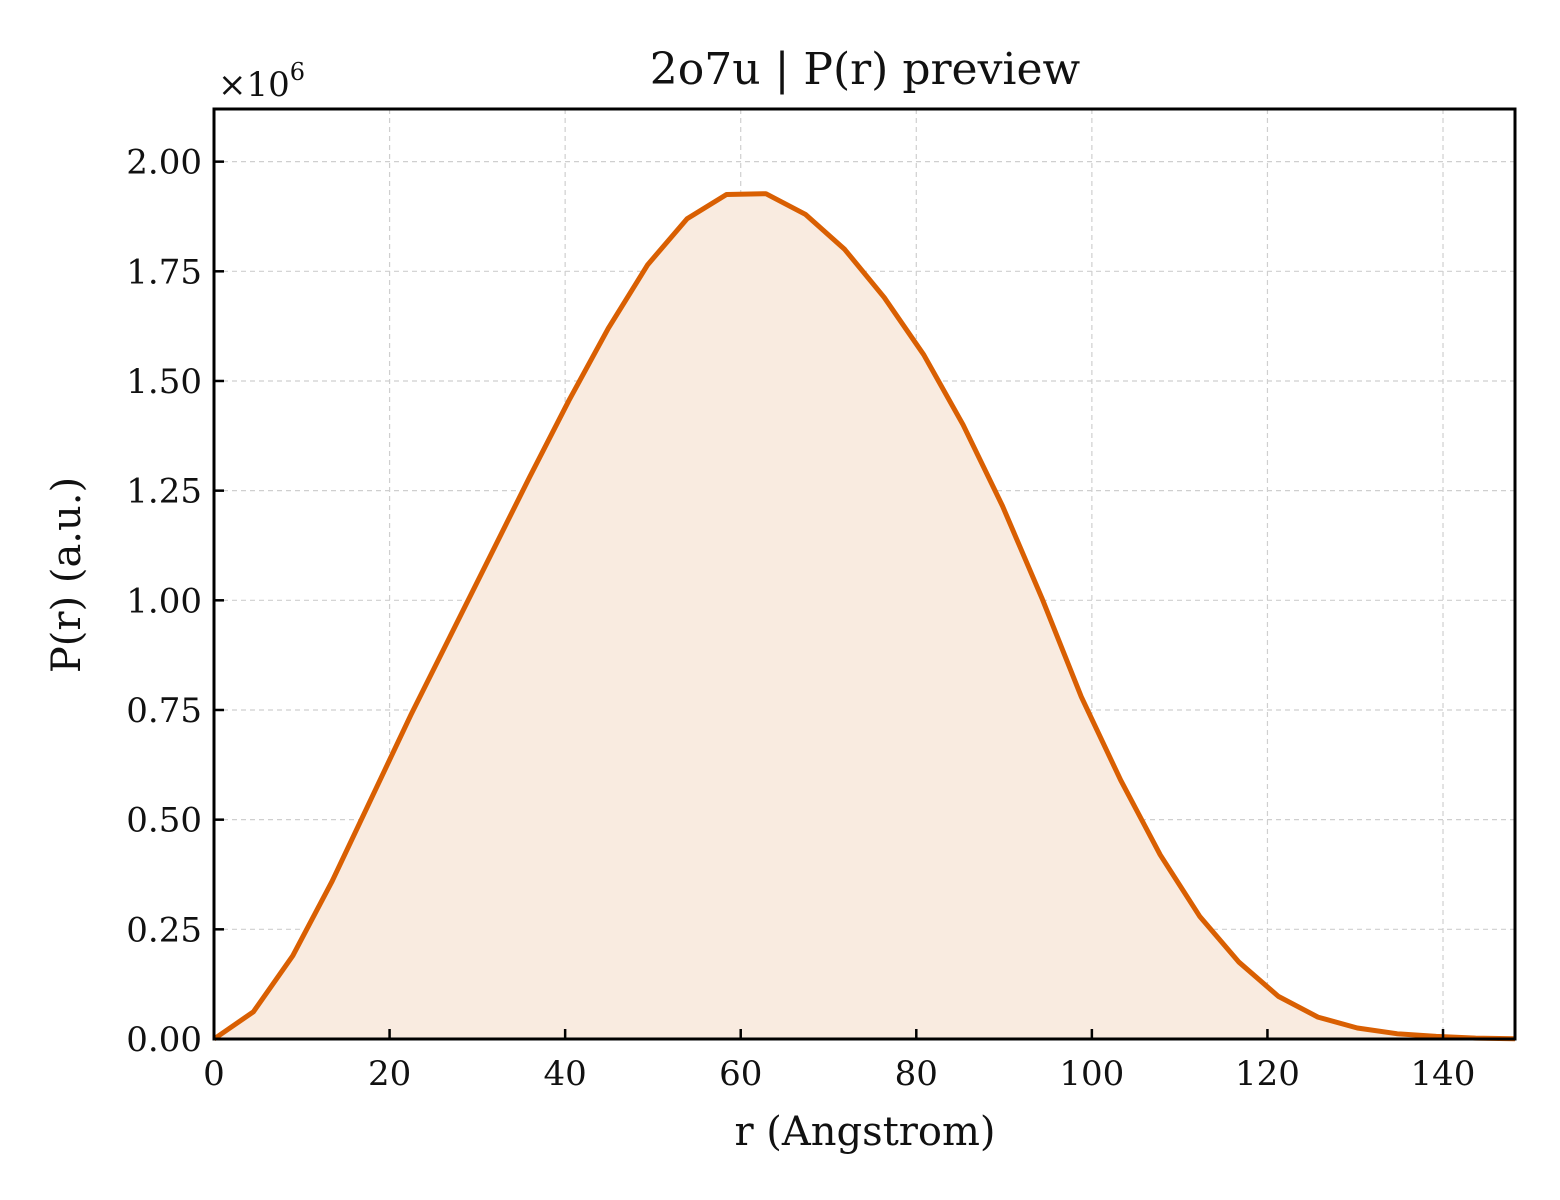  I want to click on y-tick-label: 1.50, so click(164, 382).